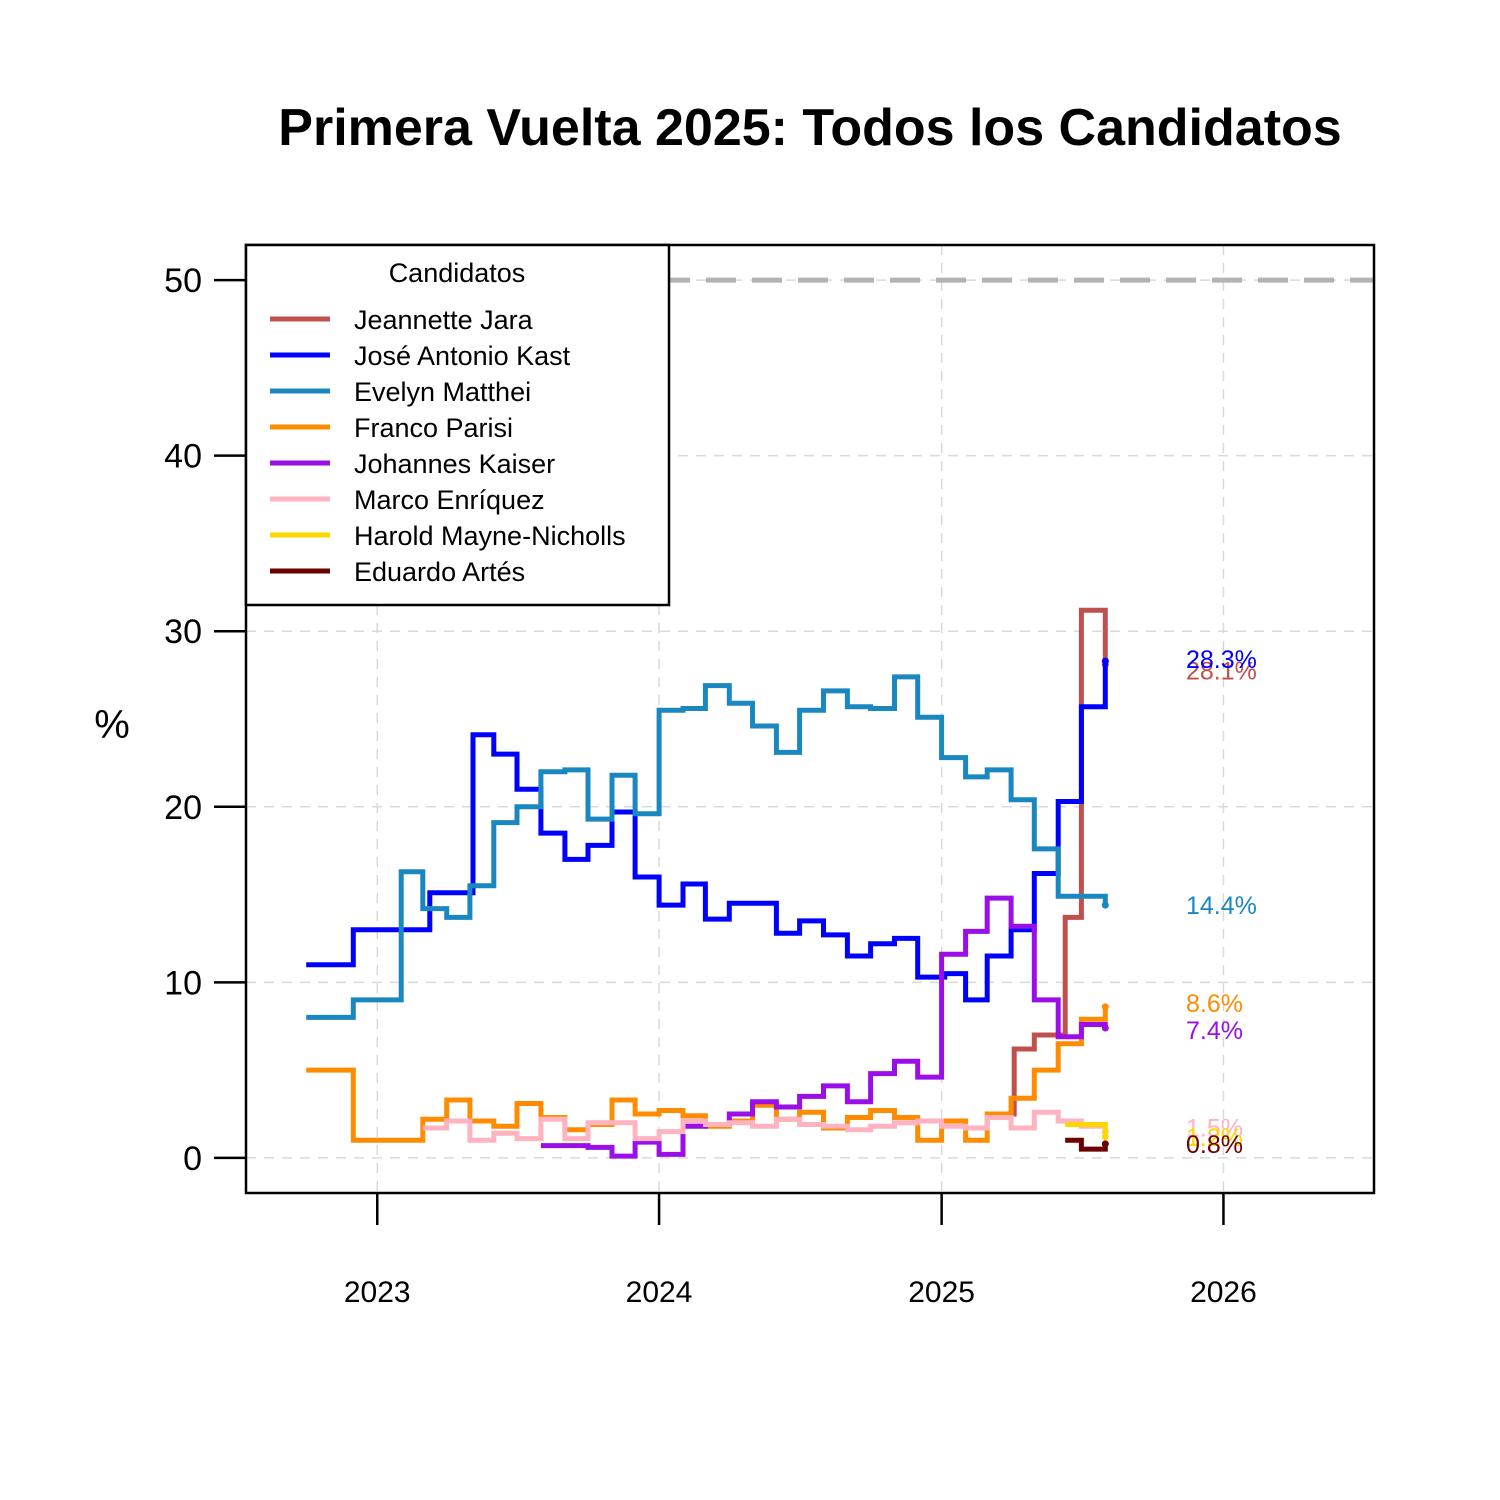  What do you see at coordinates (1221, 906) in the screenshot?
I see `series-end-label: 14.4%` at bounding box center [1221, 906].